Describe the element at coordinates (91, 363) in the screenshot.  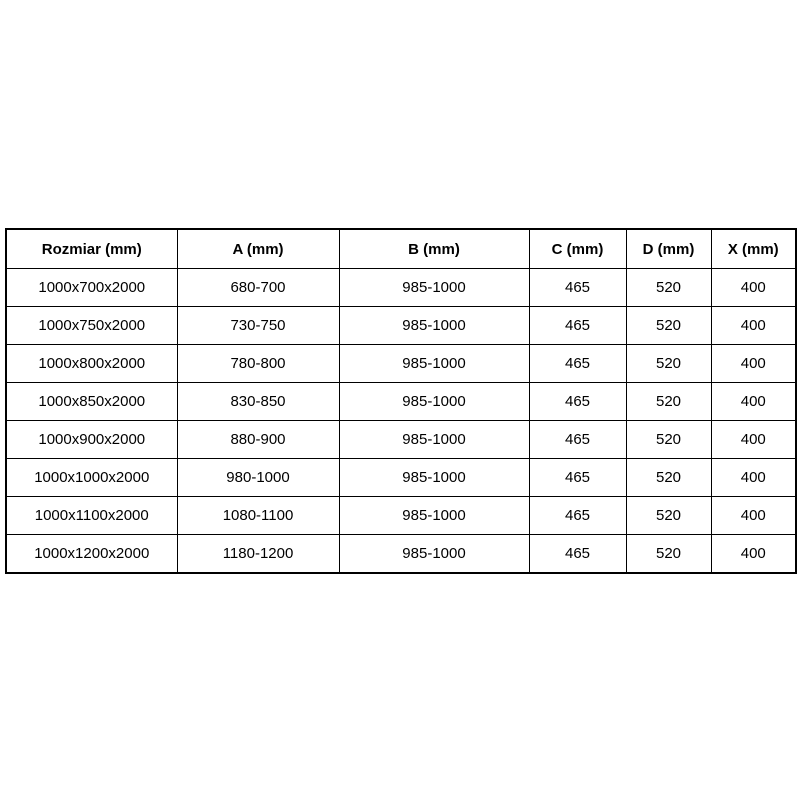
I see `table-cell-rozmiar: 1000x800x2000` at that location.